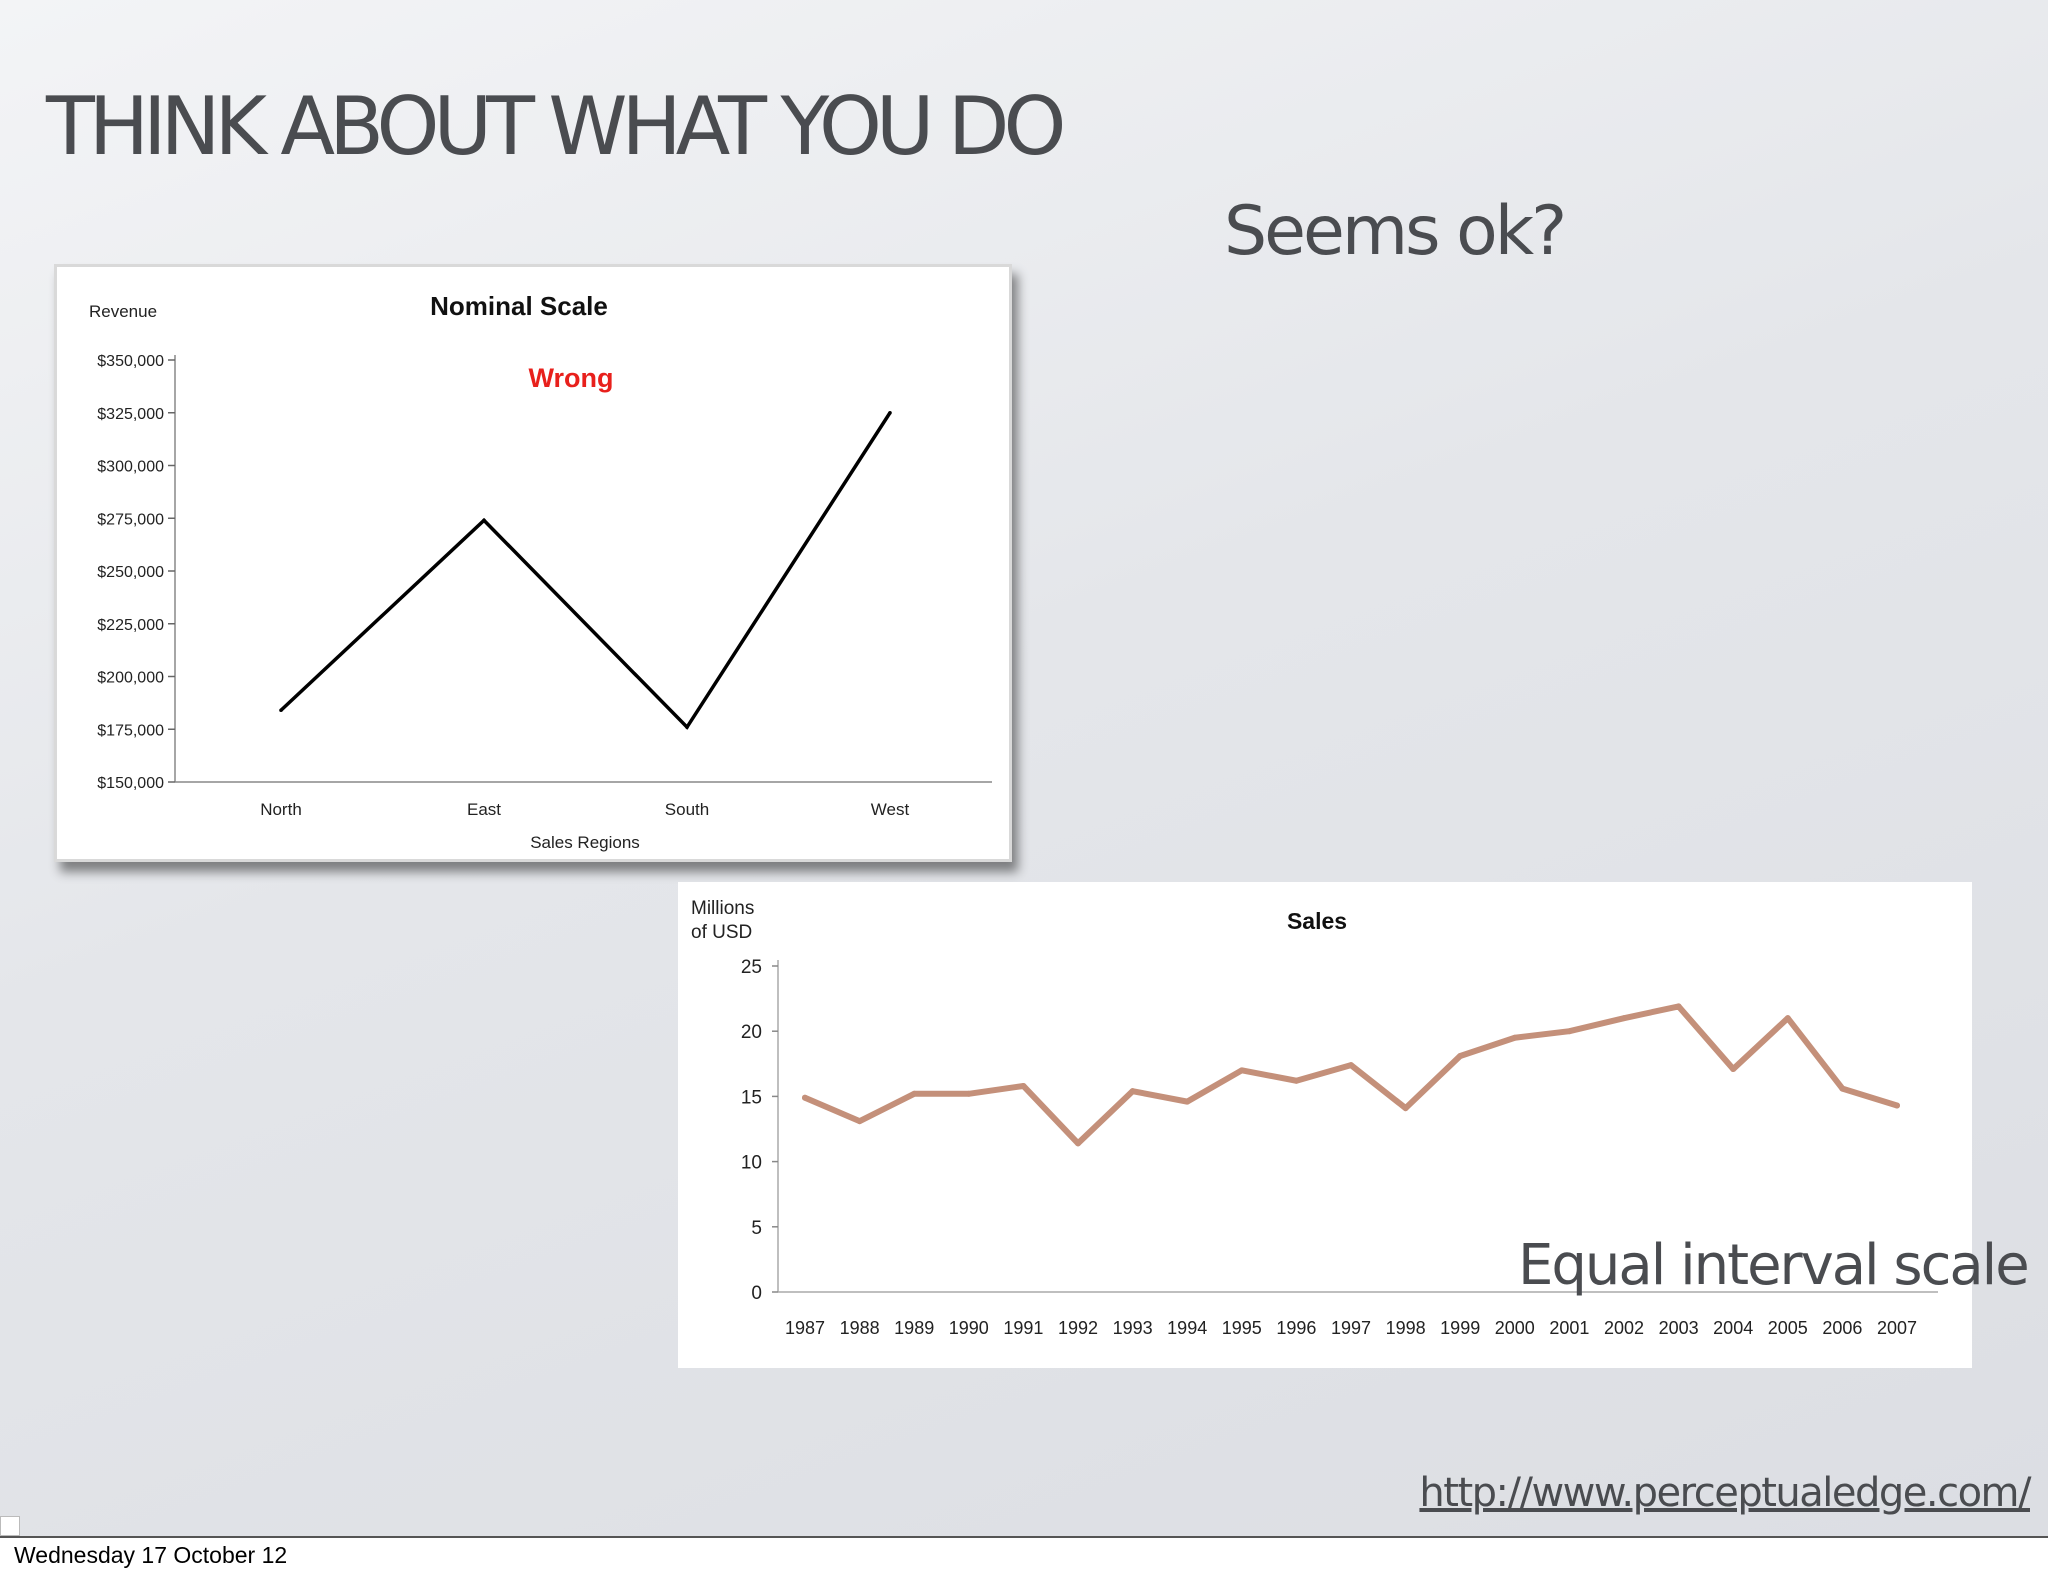 The image size is (2048, 1576). I want to click on y-tick-label: $150,000, so click(130, 783).